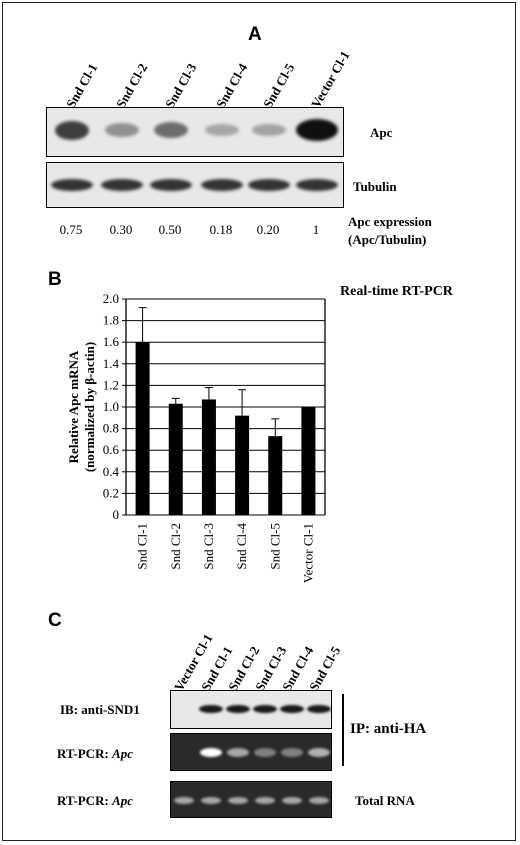  I want to click on y-tick-label: 2.0, so click(111, 298).